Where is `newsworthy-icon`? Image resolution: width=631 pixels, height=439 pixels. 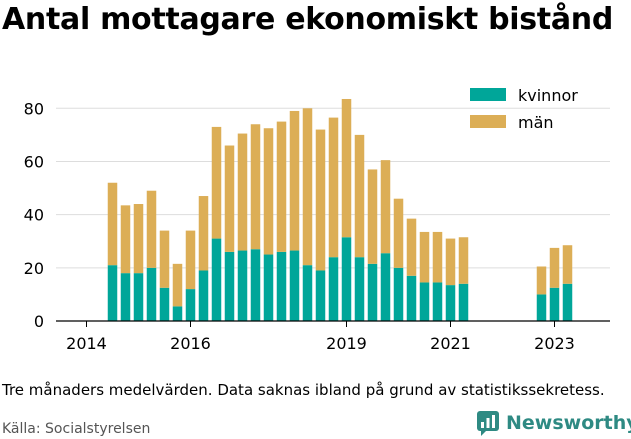
newsworthy-icon is located at coordinates (488, 423).